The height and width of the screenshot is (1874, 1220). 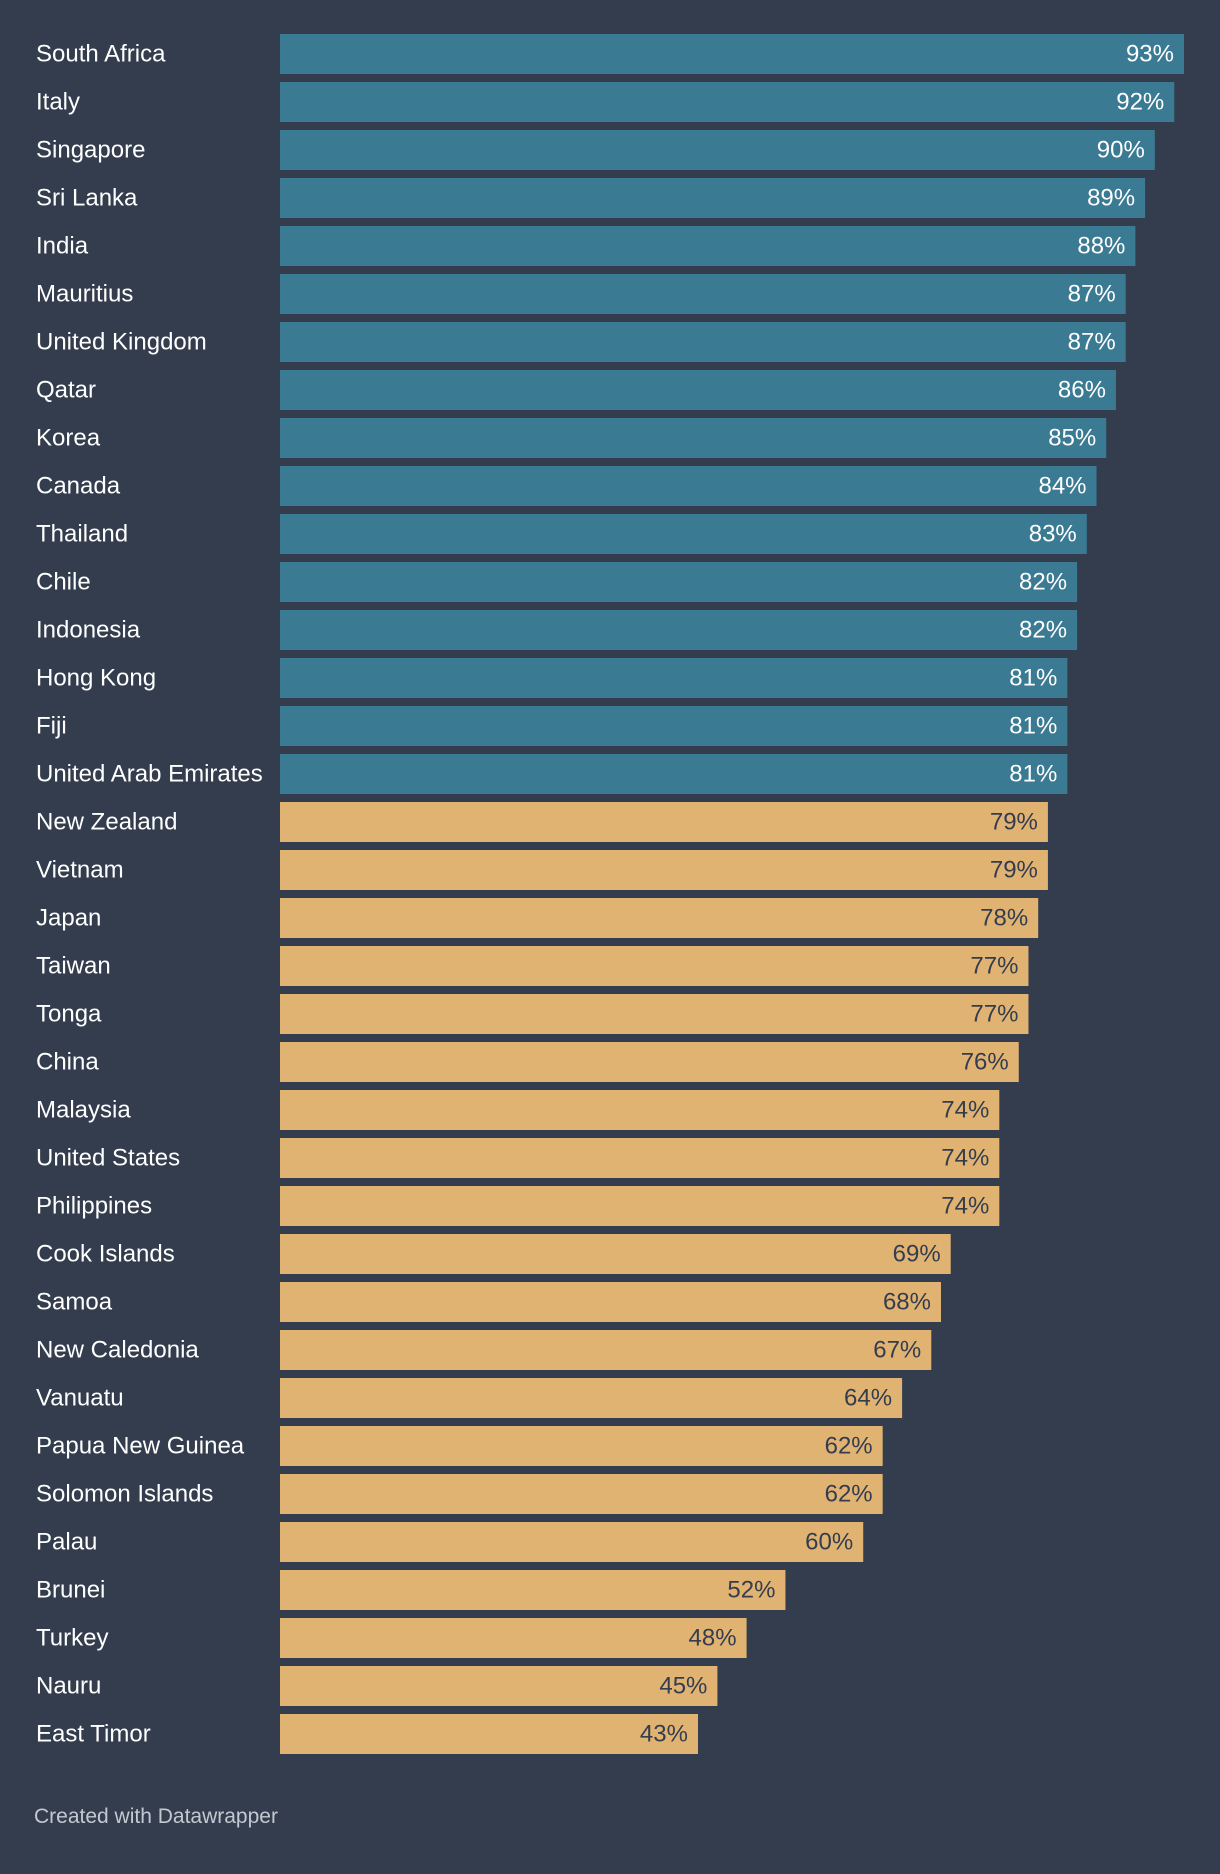 I want to click on category-label: Fiji, so click(x=51, y=726).